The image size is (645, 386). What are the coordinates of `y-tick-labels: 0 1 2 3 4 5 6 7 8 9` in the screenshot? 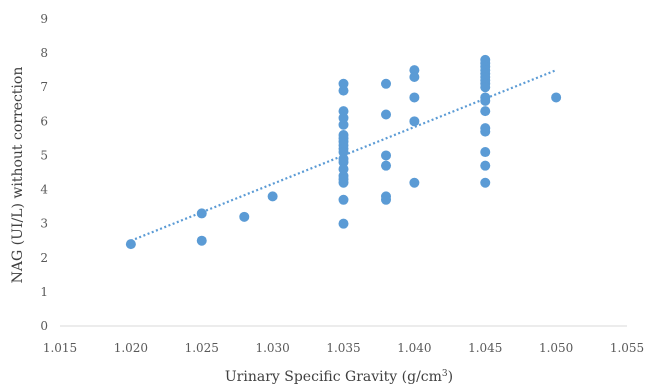 It's located at (44, 172).